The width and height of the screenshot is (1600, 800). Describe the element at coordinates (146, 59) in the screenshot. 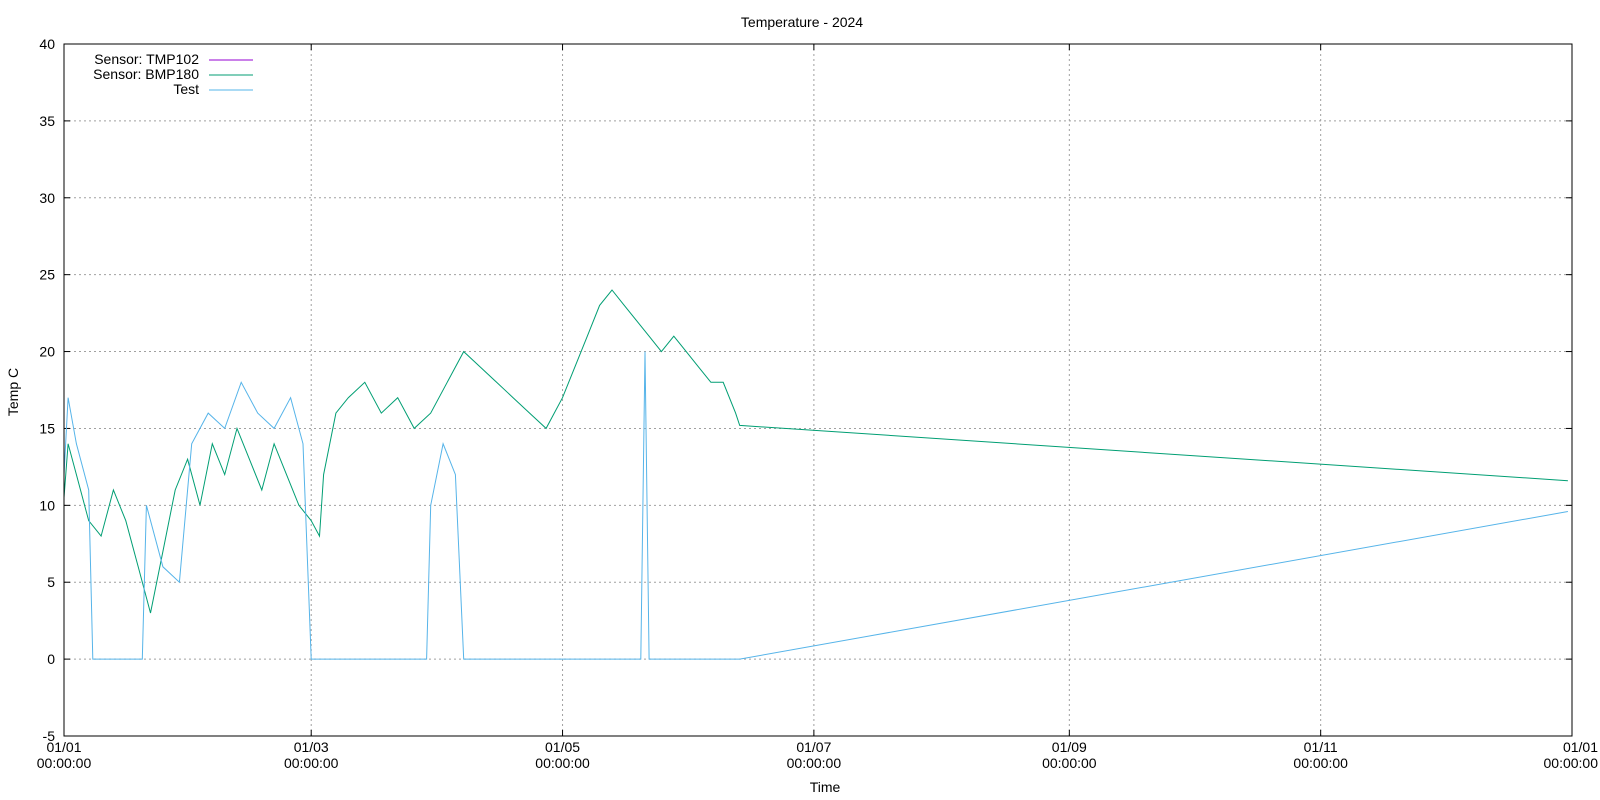

I see `legend-label: Sensor: TMP102` at that location.